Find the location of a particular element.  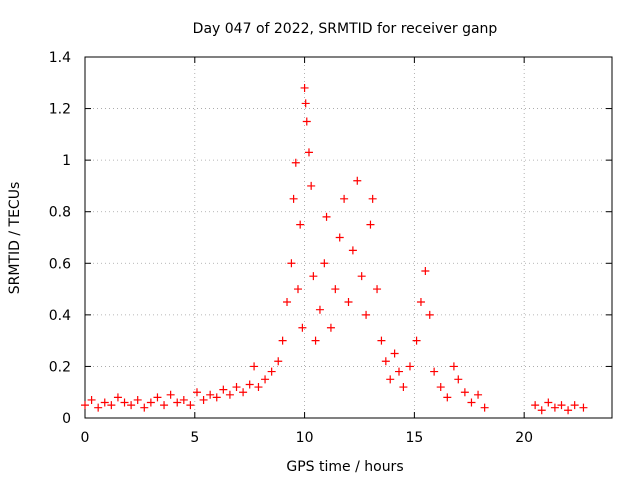

x-axis-label: GPS time / hours is located at coordinates (344, 467).